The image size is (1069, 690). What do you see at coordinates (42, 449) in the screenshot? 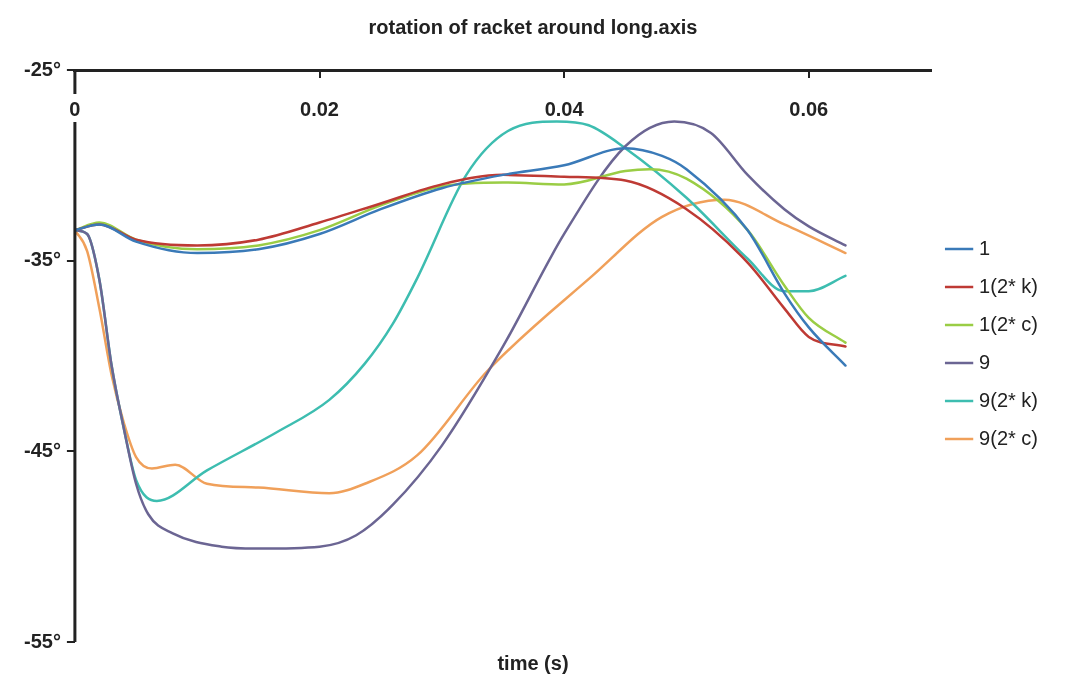
I see `y-tick-label: -45°` at bounding box center [42, 449].